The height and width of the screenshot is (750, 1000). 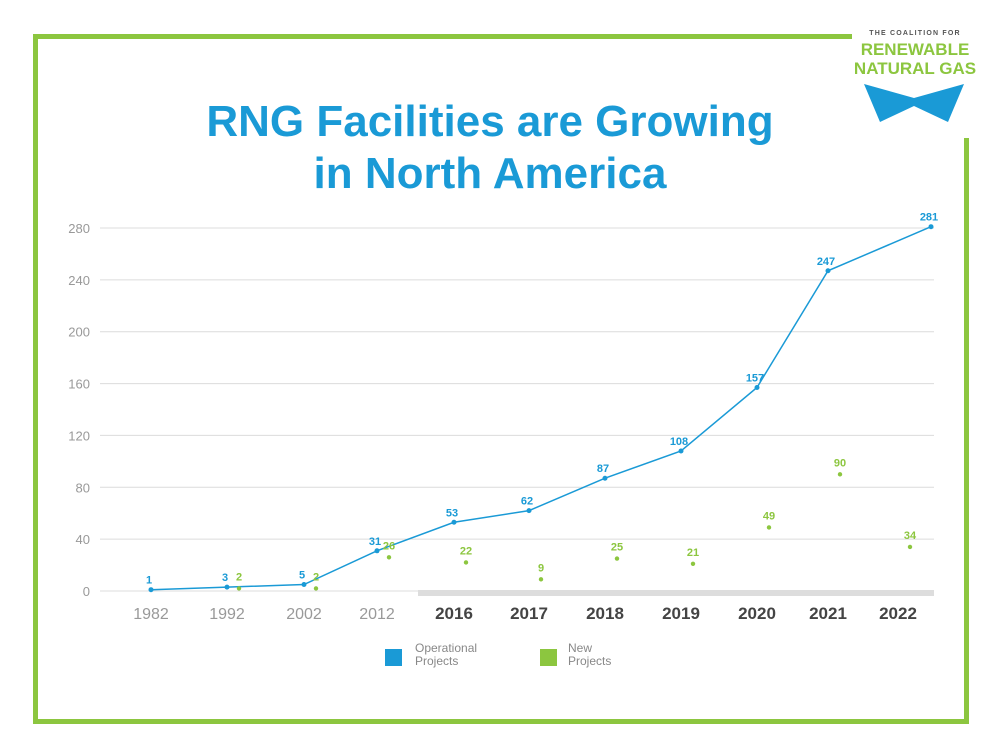 I want to click on data-label-new: 25, so click(x=617, y=548).